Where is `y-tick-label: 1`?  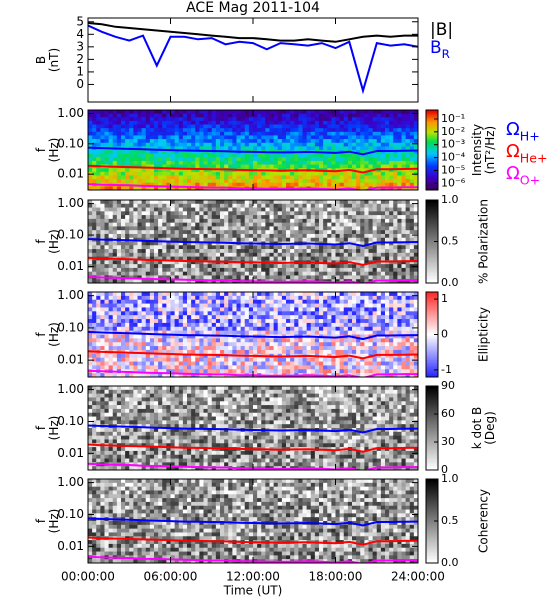 y-tick-label: 1 is located at coordinates (80, 71).